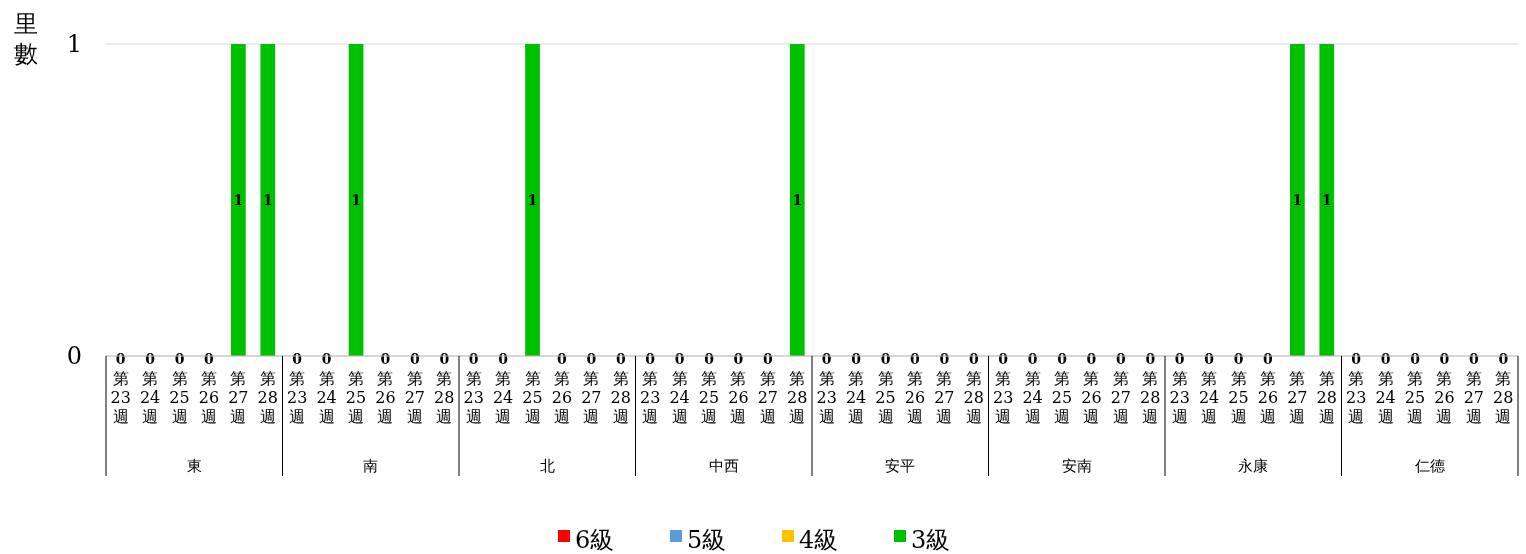 Image resolution: width=1526 pixels, height=554 pixels. I want to click on legend-label: 4級, so click(819, 540).